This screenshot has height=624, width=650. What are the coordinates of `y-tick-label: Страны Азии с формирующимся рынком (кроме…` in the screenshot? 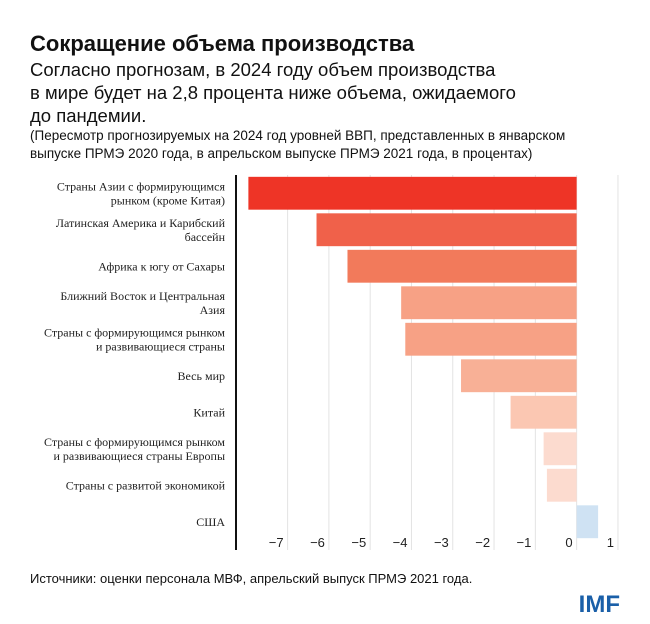 It's located at (141, 193).